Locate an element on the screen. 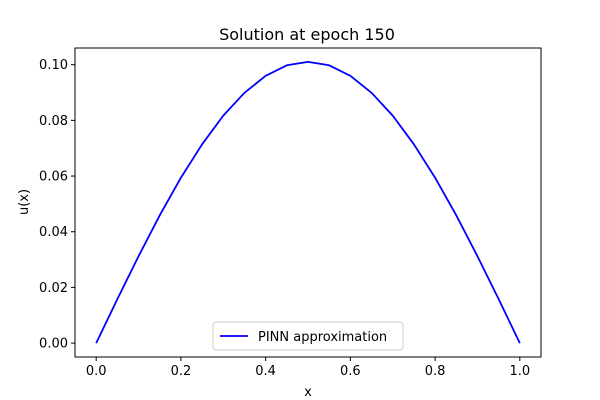  legend-box is located at coordinates (308, 336).